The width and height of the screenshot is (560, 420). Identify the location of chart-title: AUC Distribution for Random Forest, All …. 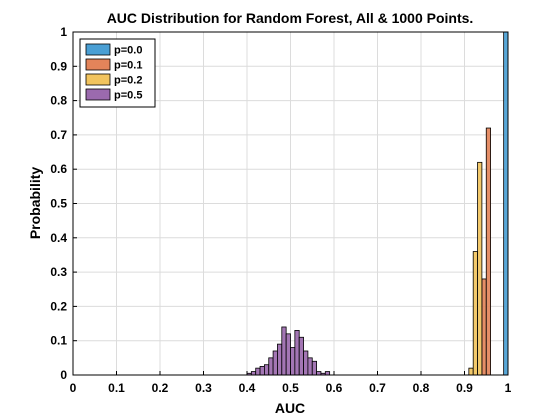
(290, 18).